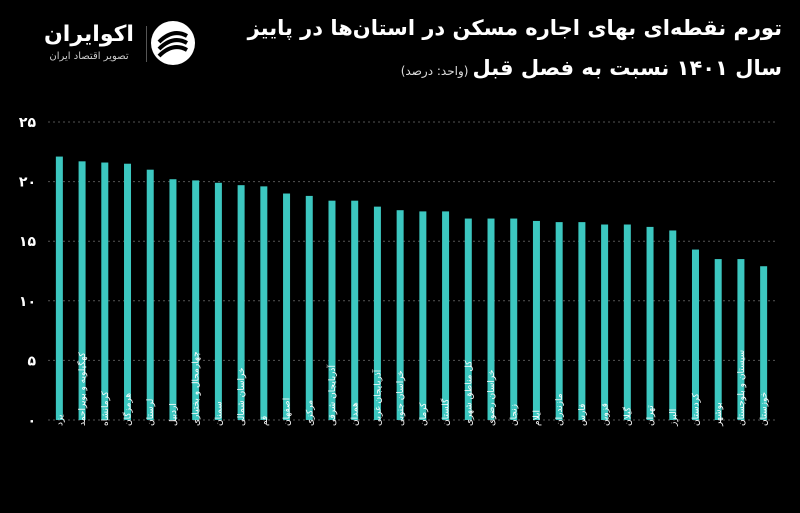 The width and height of the screenshot is (800, 513). What do you see at coordinates (627, 68) in the screenshot?
I see `title-line-2-text: سال ۱۴۰۱ نسبت به فصل قبل` at bounding box center [627, 68].